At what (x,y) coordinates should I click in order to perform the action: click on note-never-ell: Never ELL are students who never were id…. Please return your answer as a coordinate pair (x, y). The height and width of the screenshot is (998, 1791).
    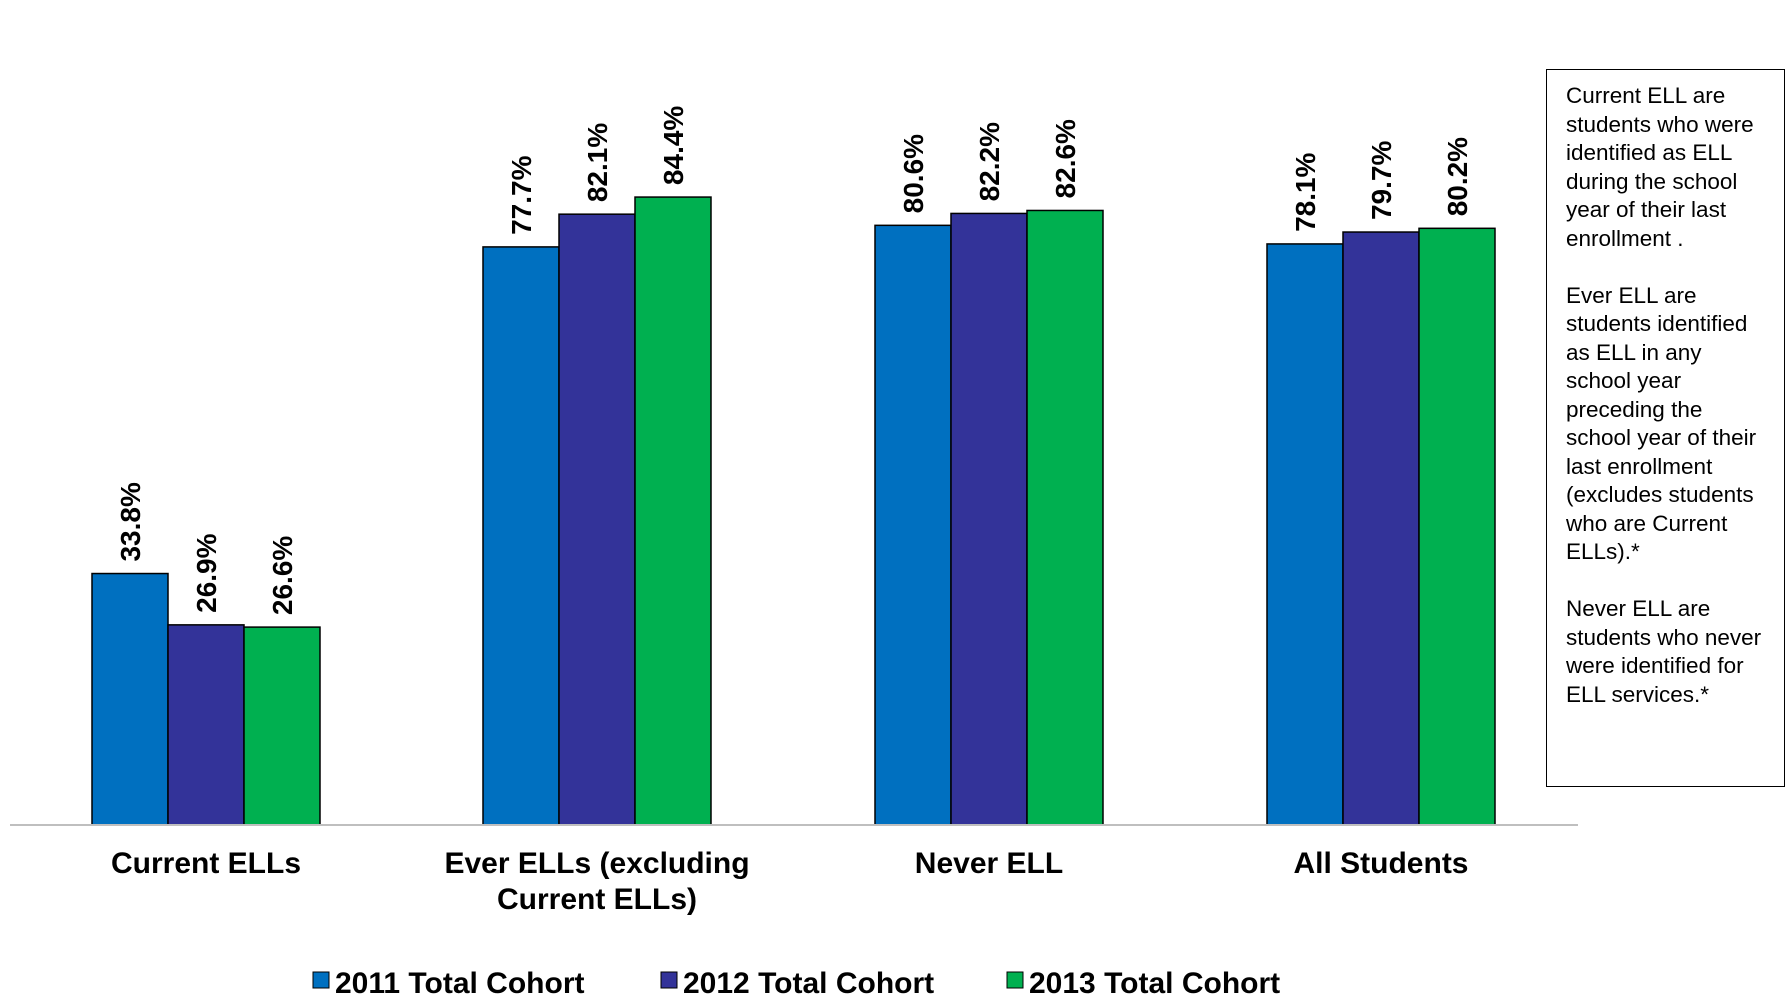
    Looking at the image, I should click on (1664, 651).